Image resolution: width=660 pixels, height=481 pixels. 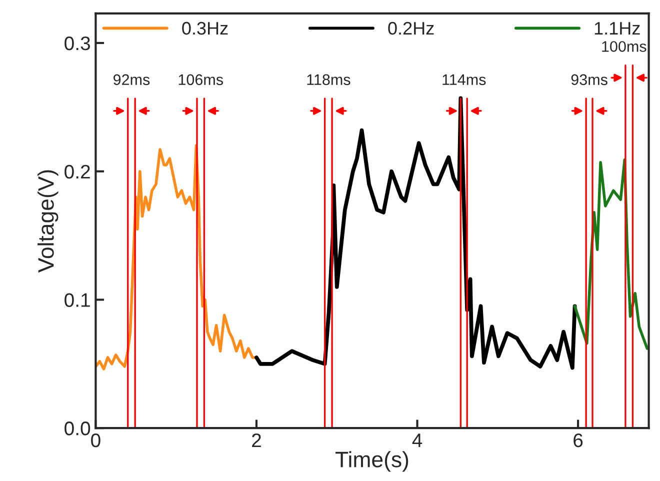 What do you see at coordinates (77, 171) in the screenshot?
I see `y-tick-label: 0.2` at bounding box center [77, 171].